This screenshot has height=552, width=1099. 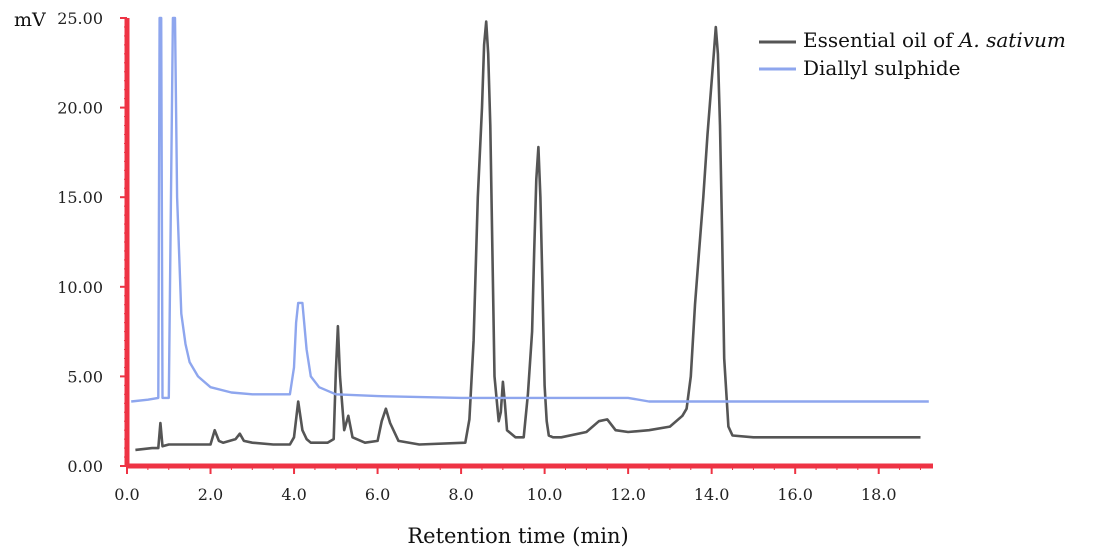 I want to click on y-tick-labels: 0.00 5.00 10.00 15.00 20.00 25.00, so click(x=80, y=242).